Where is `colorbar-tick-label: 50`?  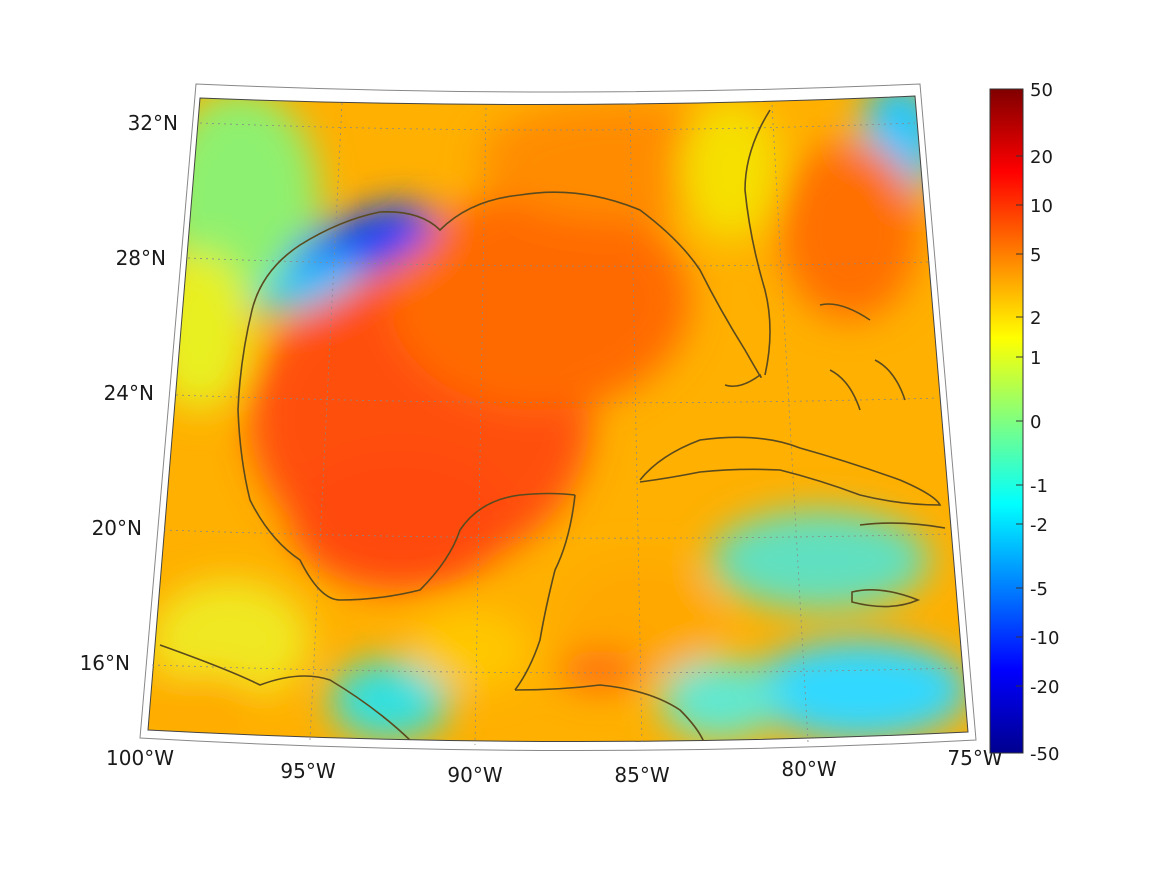 colorbar-tick-label: 50 is located at coordinates (1041, 90).